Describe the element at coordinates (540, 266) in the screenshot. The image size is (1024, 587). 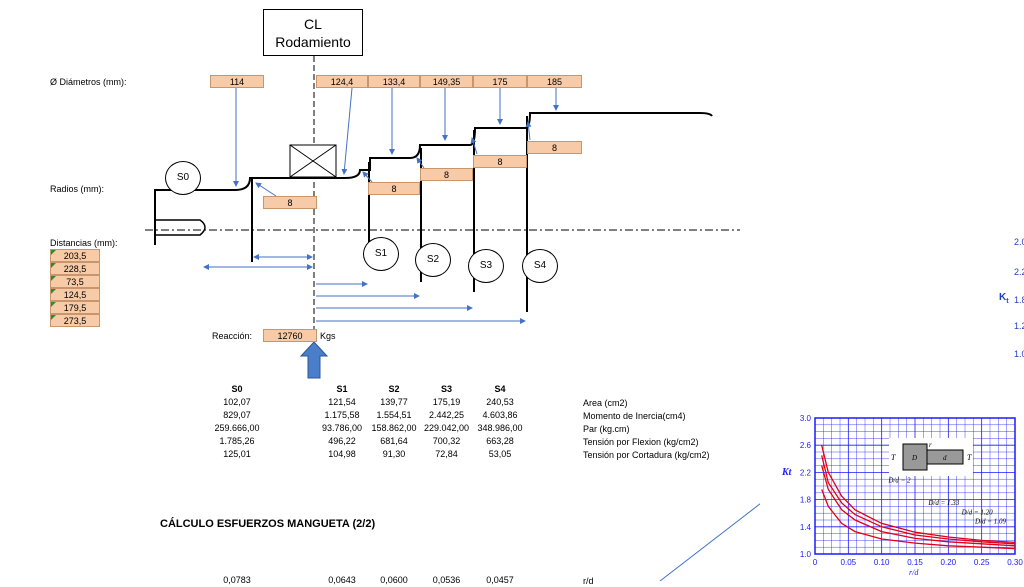
I see `section-circle-s4: S4` at that location.